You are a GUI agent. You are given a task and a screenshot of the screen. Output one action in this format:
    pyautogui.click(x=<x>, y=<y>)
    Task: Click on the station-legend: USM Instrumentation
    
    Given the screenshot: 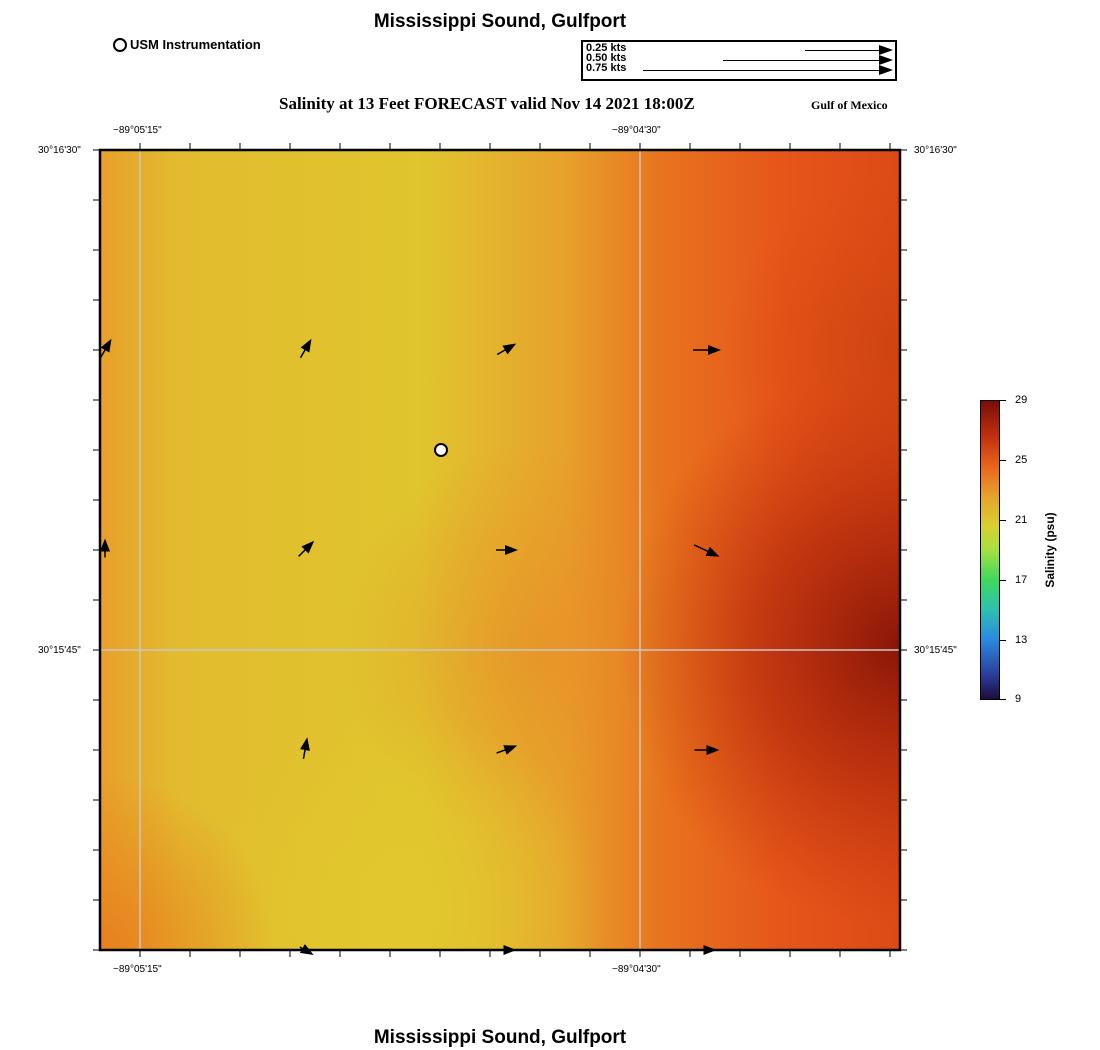 What is the action you would take?
    pyautogui.click(x=187, y=44)
    